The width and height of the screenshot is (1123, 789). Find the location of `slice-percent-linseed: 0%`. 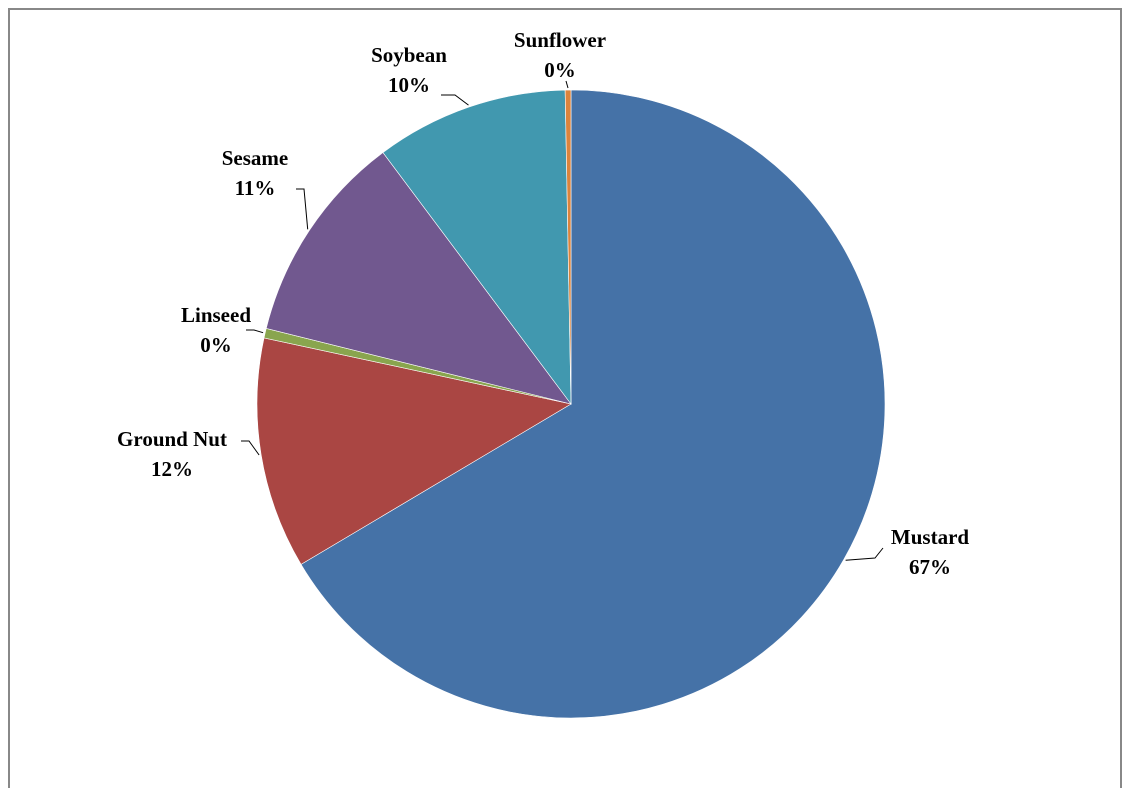

slice-percent-linseed: 0% is located at coordinates (216, 345).